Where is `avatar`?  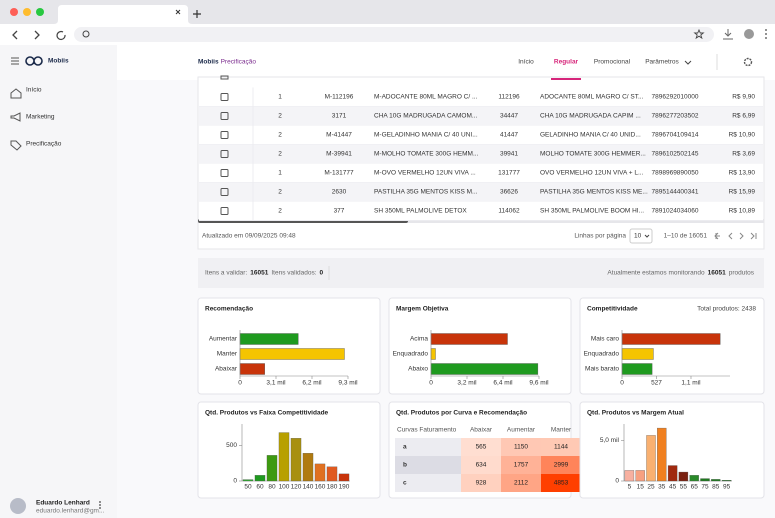 avatar is located at coordinates (18, 506).